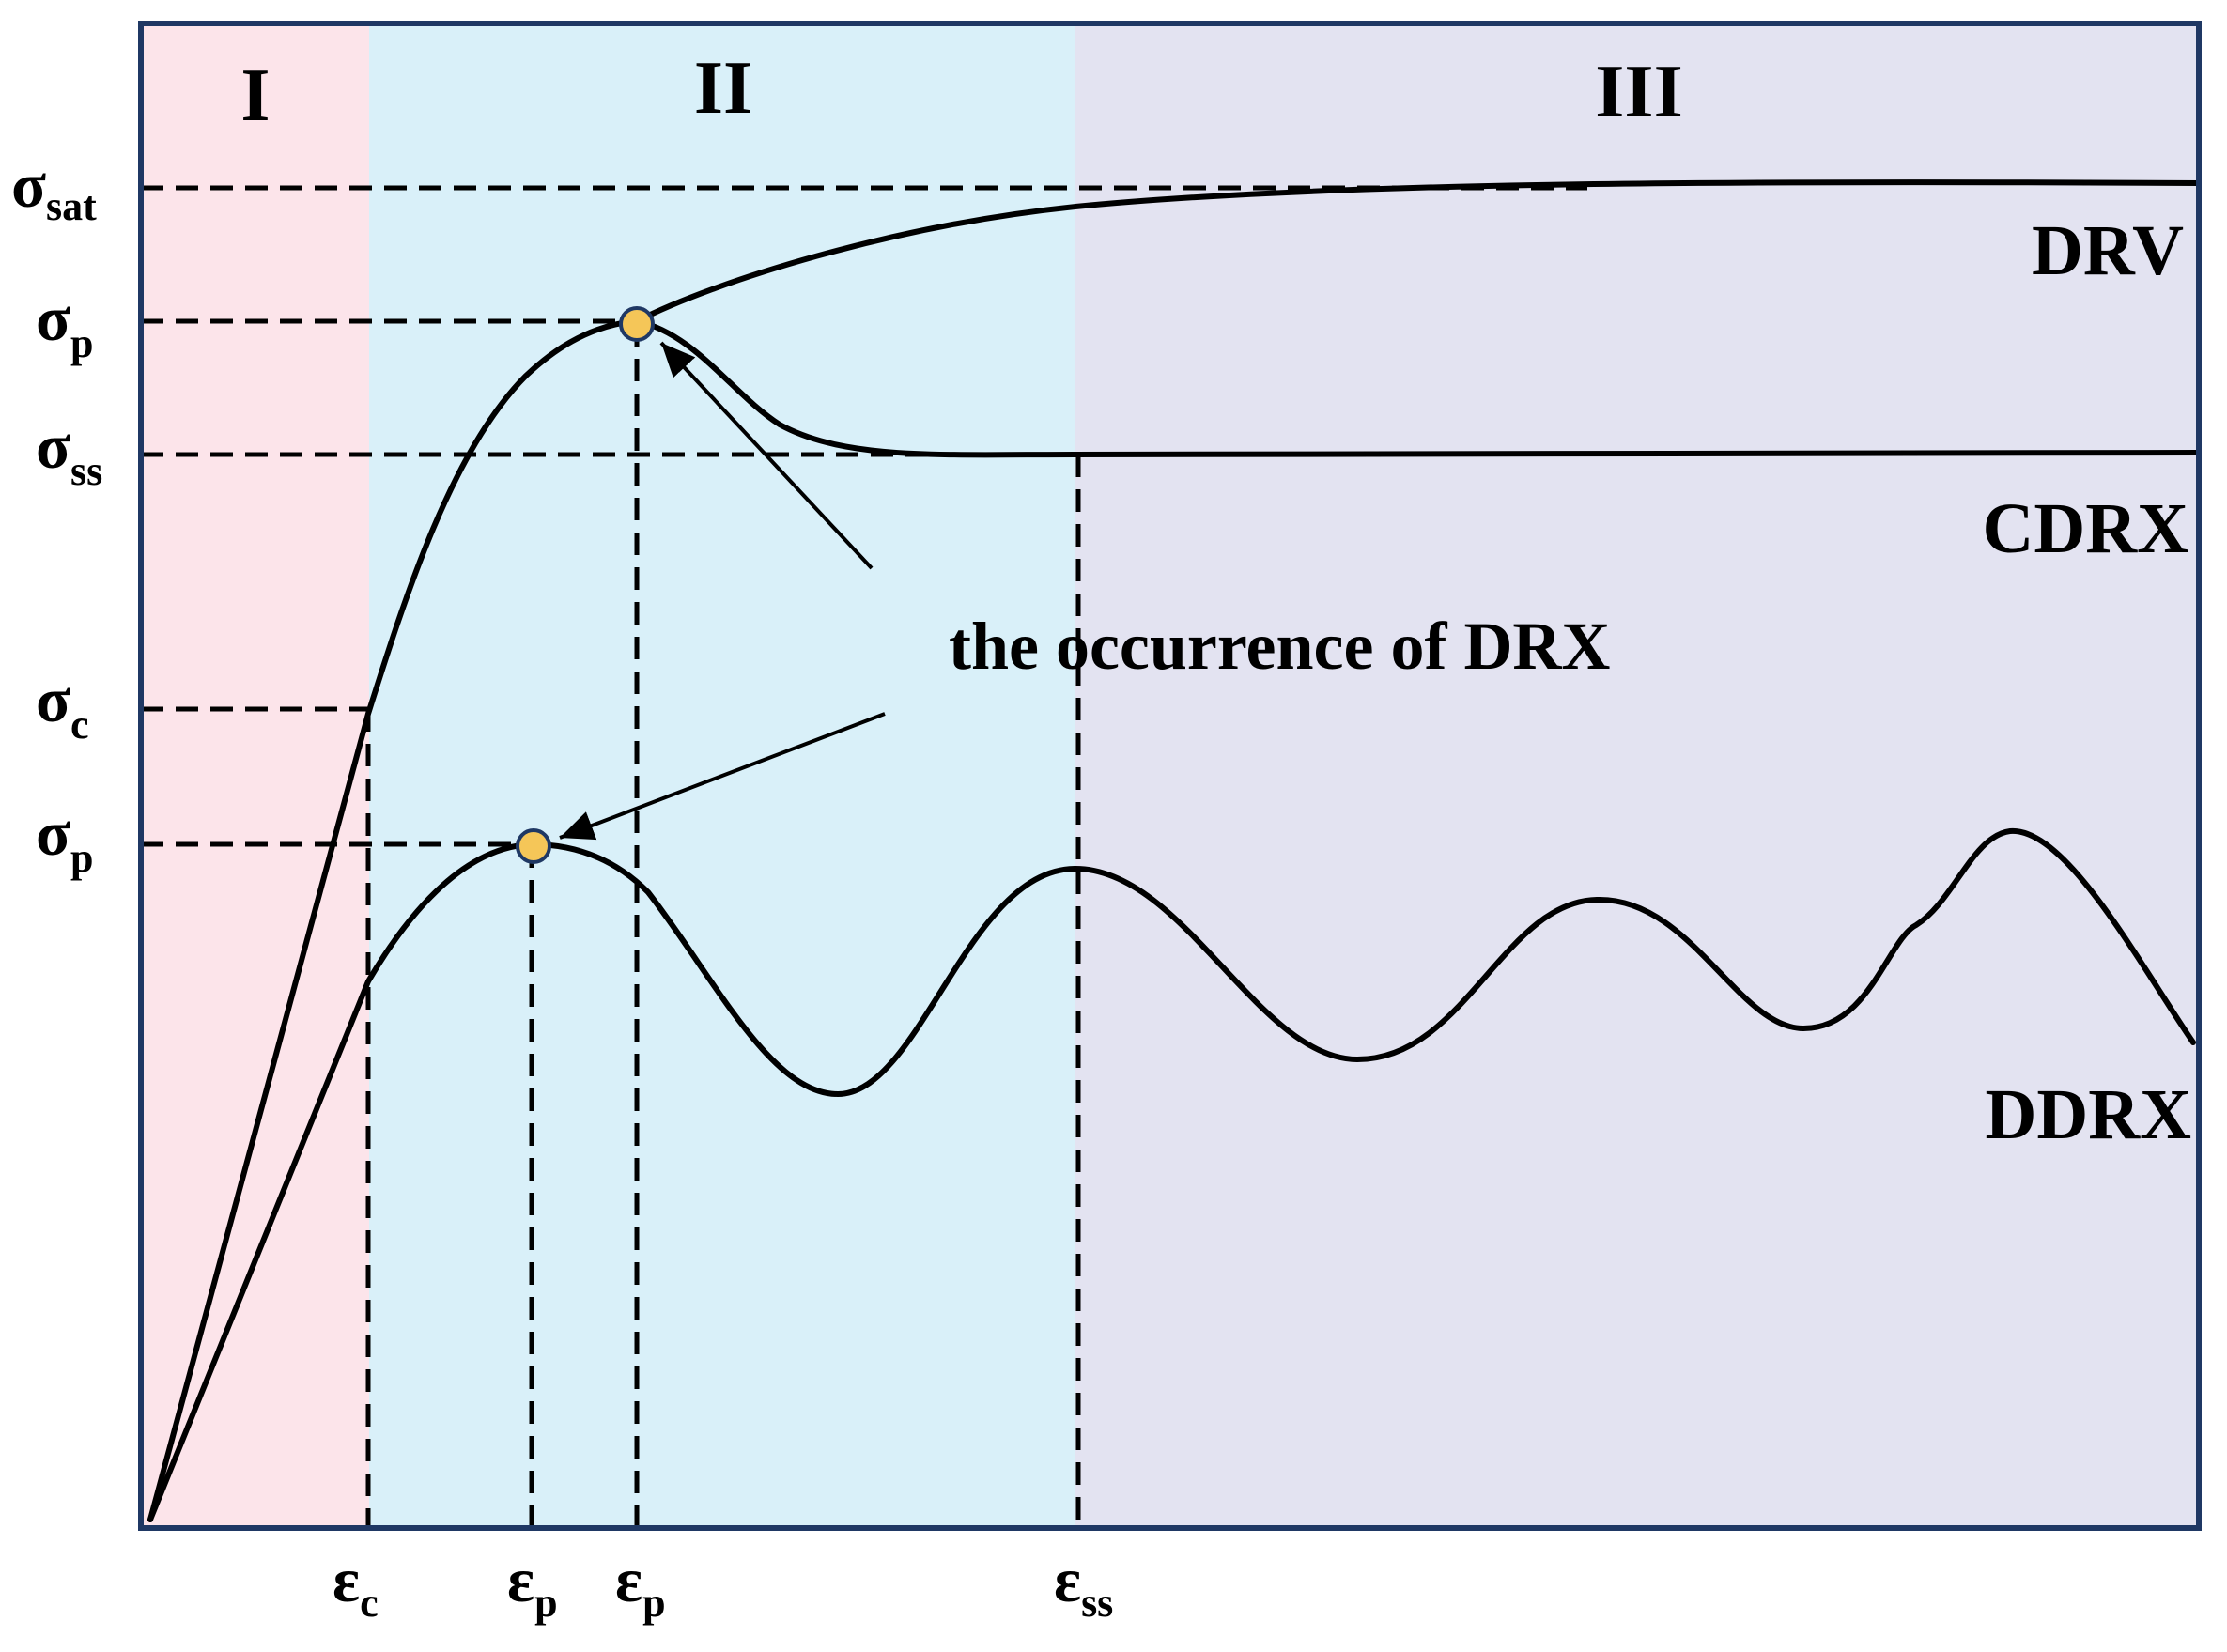 The image size is (2227, 1652). What do you see at coordinates (62, 706) in the screenshot?
I see `sigma-c-label: σc` at bounding box center [62, 706].